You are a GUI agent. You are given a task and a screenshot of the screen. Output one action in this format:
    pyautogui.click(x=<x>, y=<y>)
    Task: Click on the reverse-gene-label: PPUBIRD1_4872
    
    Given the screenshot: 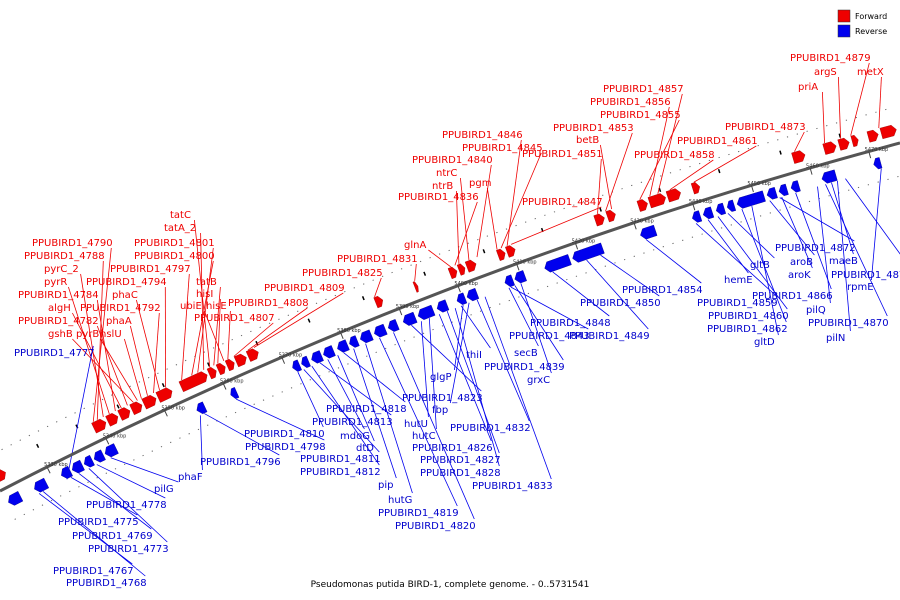 What is the action you would take?
    pyautogui.click(x=815, y=248)
    